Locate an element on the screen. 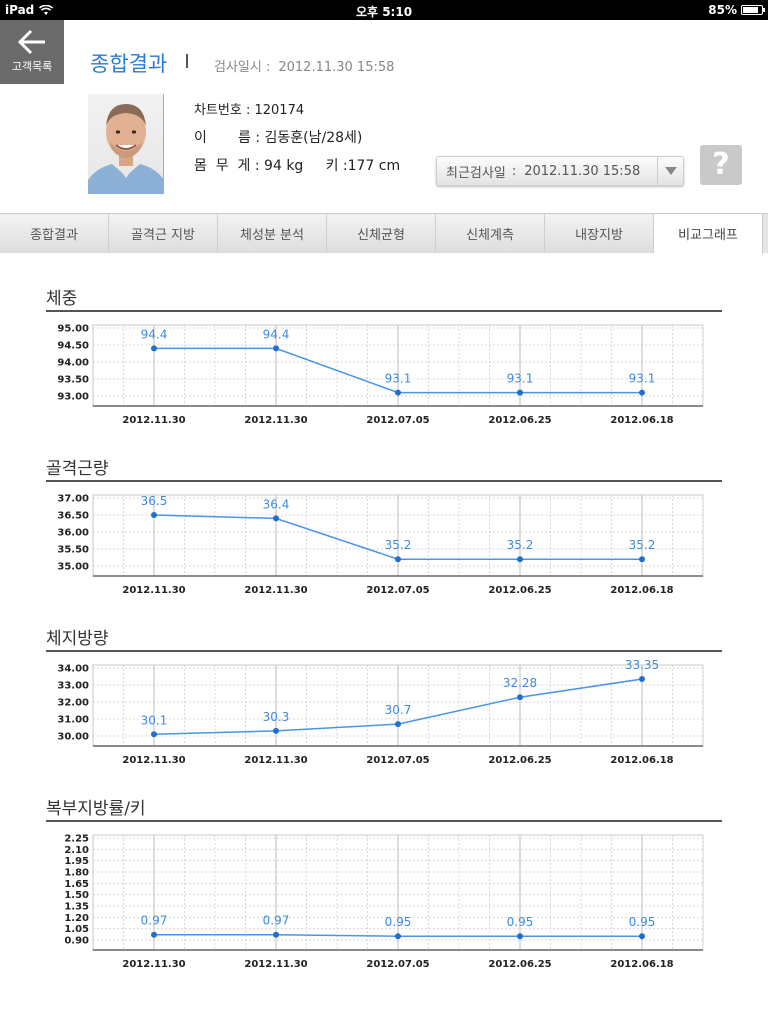 The image size is (768, 1024). back-button-label: 고객목록 is located at coordinates (32, 66).